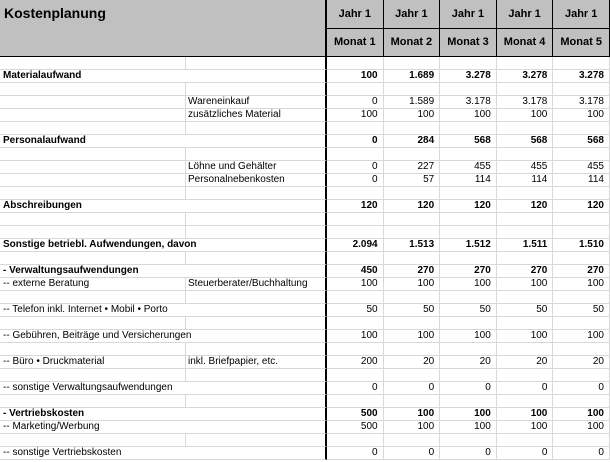 This screenshot has width=610, height=462. I want to click on value-cell: 500, so click(355, 427).